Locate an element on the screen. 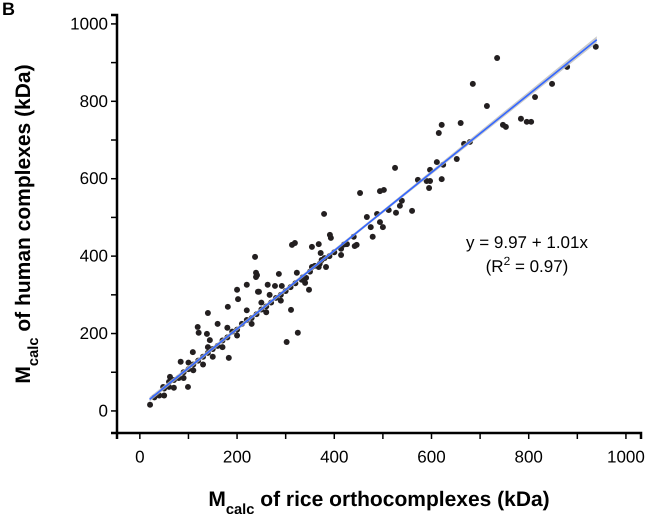 Image resolution: width=648 pixels, height=514 pixels. y-tick-label: 0 is located at coordinates (103, 410).